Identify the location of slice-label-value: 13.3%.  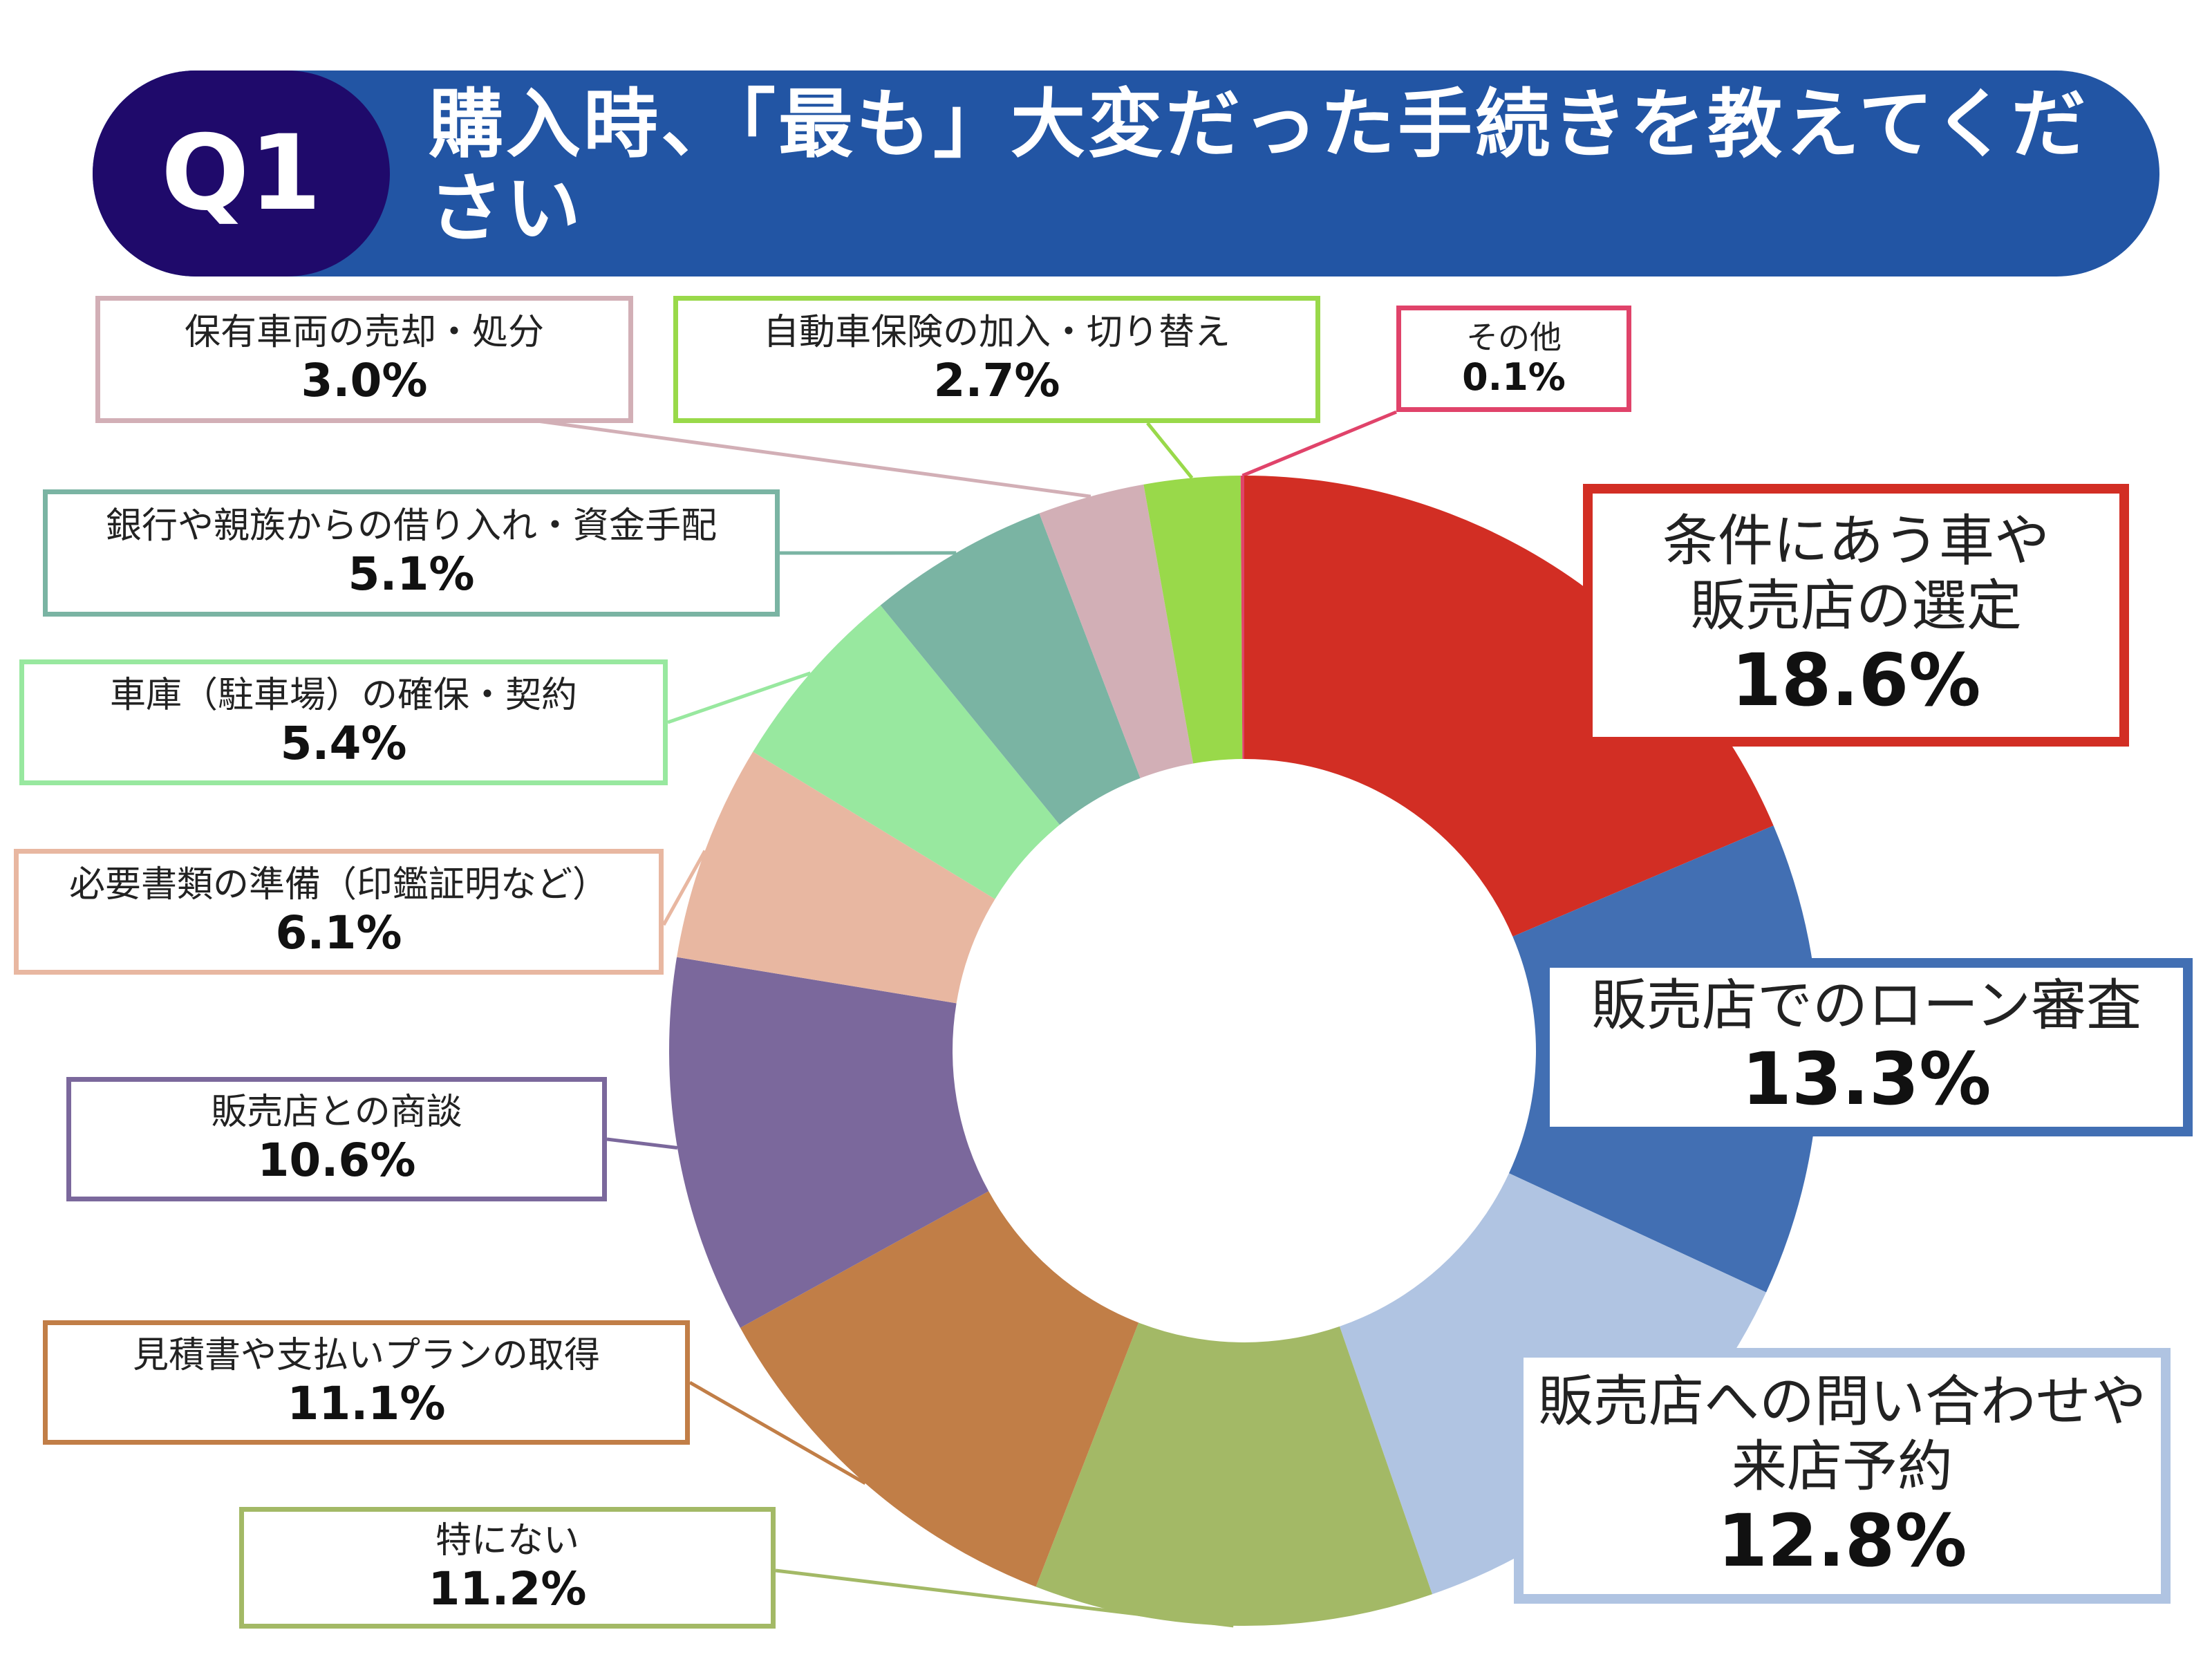
(1866, 1079).